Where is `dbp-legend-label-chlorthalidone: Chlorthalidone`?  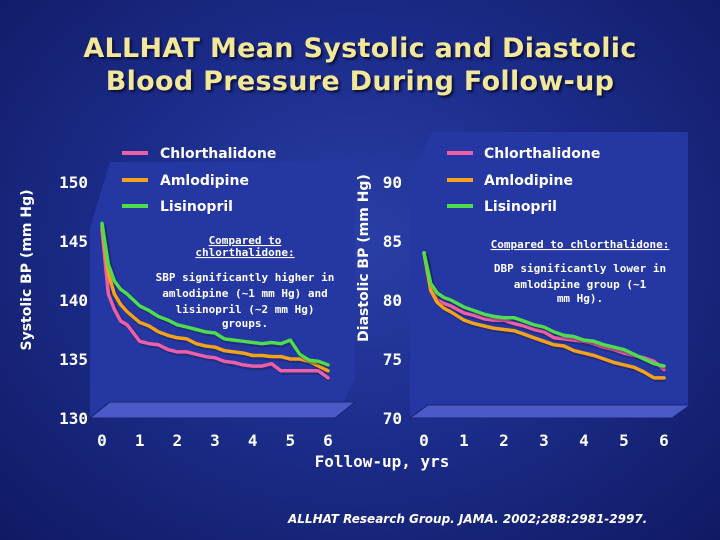 dbp-legend-label-chlorthalidone: Chlorthalidone is located at coordinates (542, 154).